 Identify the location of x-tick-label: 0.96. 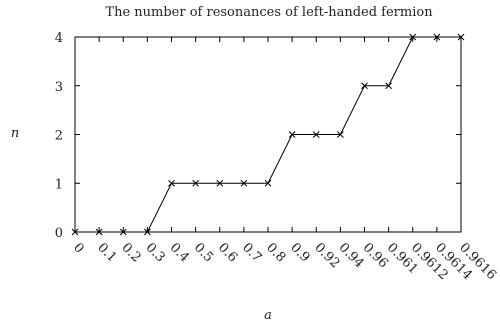
(375, 255).